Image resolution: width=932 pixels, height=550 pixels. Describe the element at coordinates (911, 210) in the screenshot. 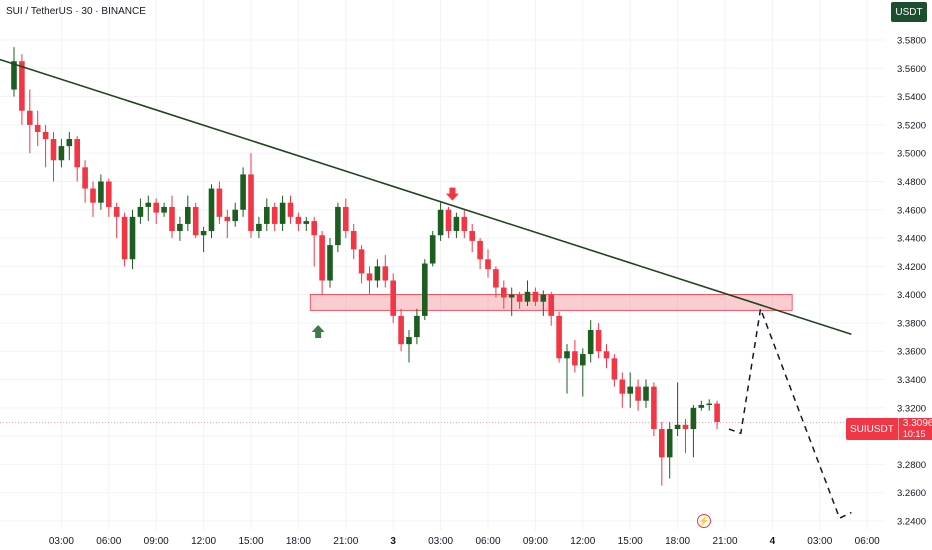

I see `y-tick-label: 3.4600` at that location.